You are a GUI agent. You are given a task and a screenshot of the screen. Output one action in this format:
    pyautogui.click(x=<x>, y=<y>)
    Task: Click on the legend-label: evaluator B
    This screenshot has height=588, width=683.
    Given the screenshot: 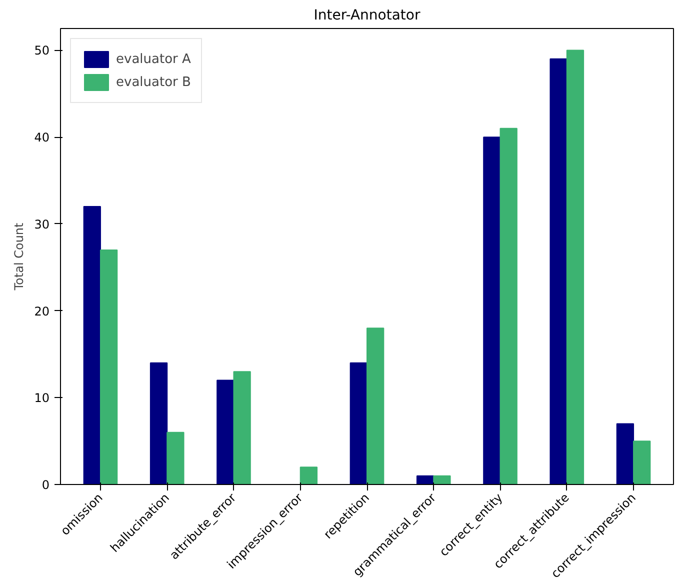 What is the action you would take?
    pyautogui.click(x=153, y=82)
    